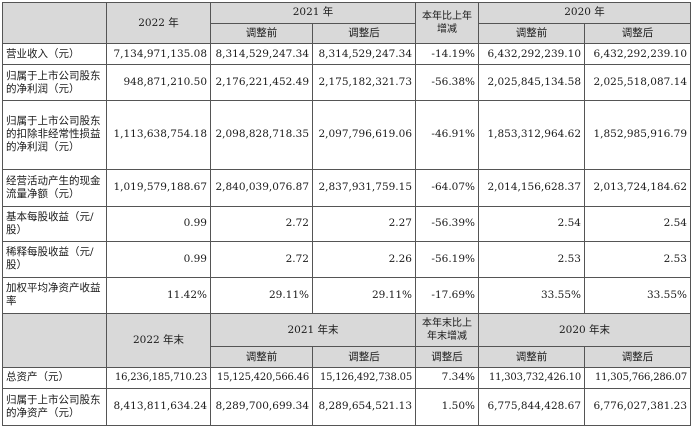 The image size is (692, 428). Describe the element at coordinates (364, 295) in the screenshot. I see `cell-2021-after: 29.11%` at that location.